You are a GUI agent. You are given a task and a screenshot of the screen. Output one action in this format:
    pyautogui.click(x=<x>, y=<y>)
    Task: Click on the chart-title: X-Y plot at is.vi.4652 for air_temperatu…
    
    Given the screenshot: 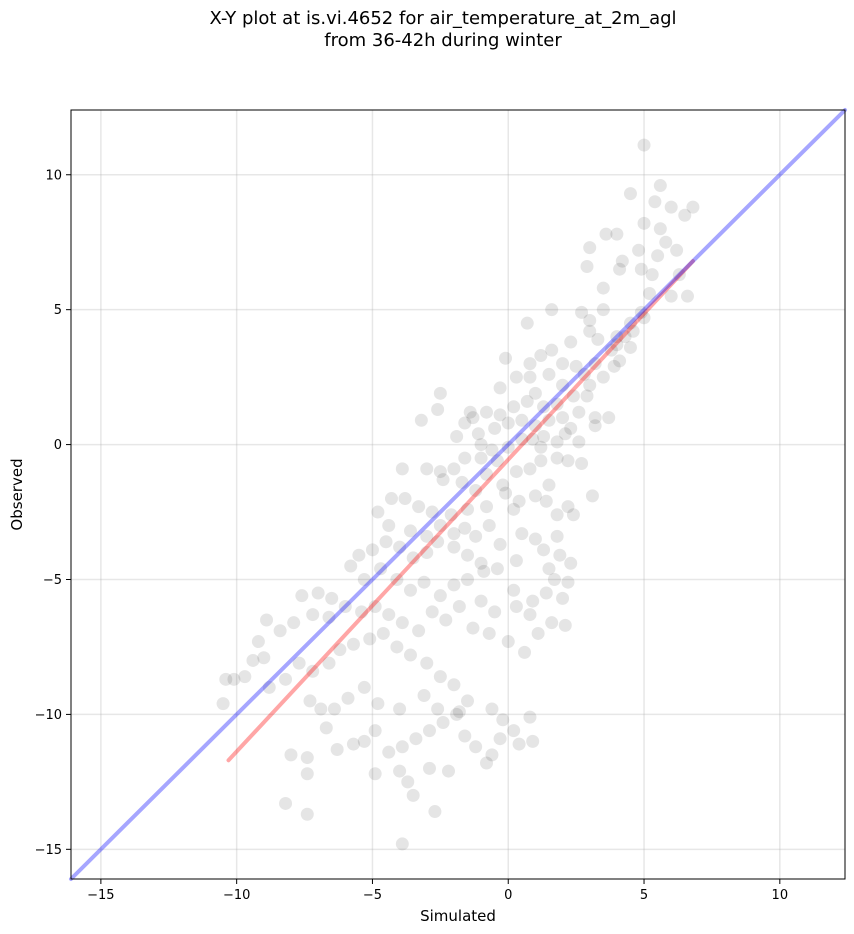 What is the action you would take?
    pyautogui.click(x=443, y=18)
    